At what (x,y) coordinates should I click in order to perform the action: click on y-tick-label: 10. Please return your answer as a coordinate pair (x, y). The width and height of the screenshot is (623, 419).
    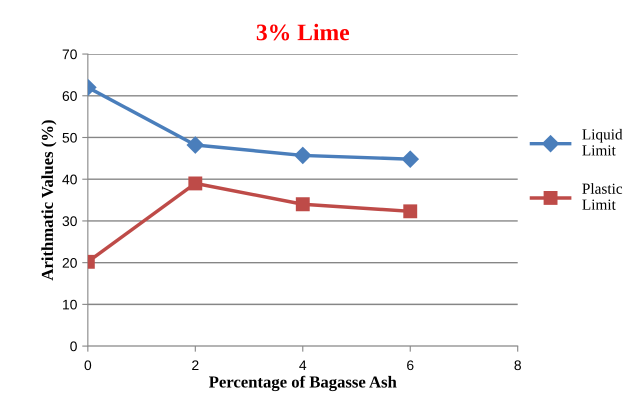
    Looking at the image, I should click on (70, 305).